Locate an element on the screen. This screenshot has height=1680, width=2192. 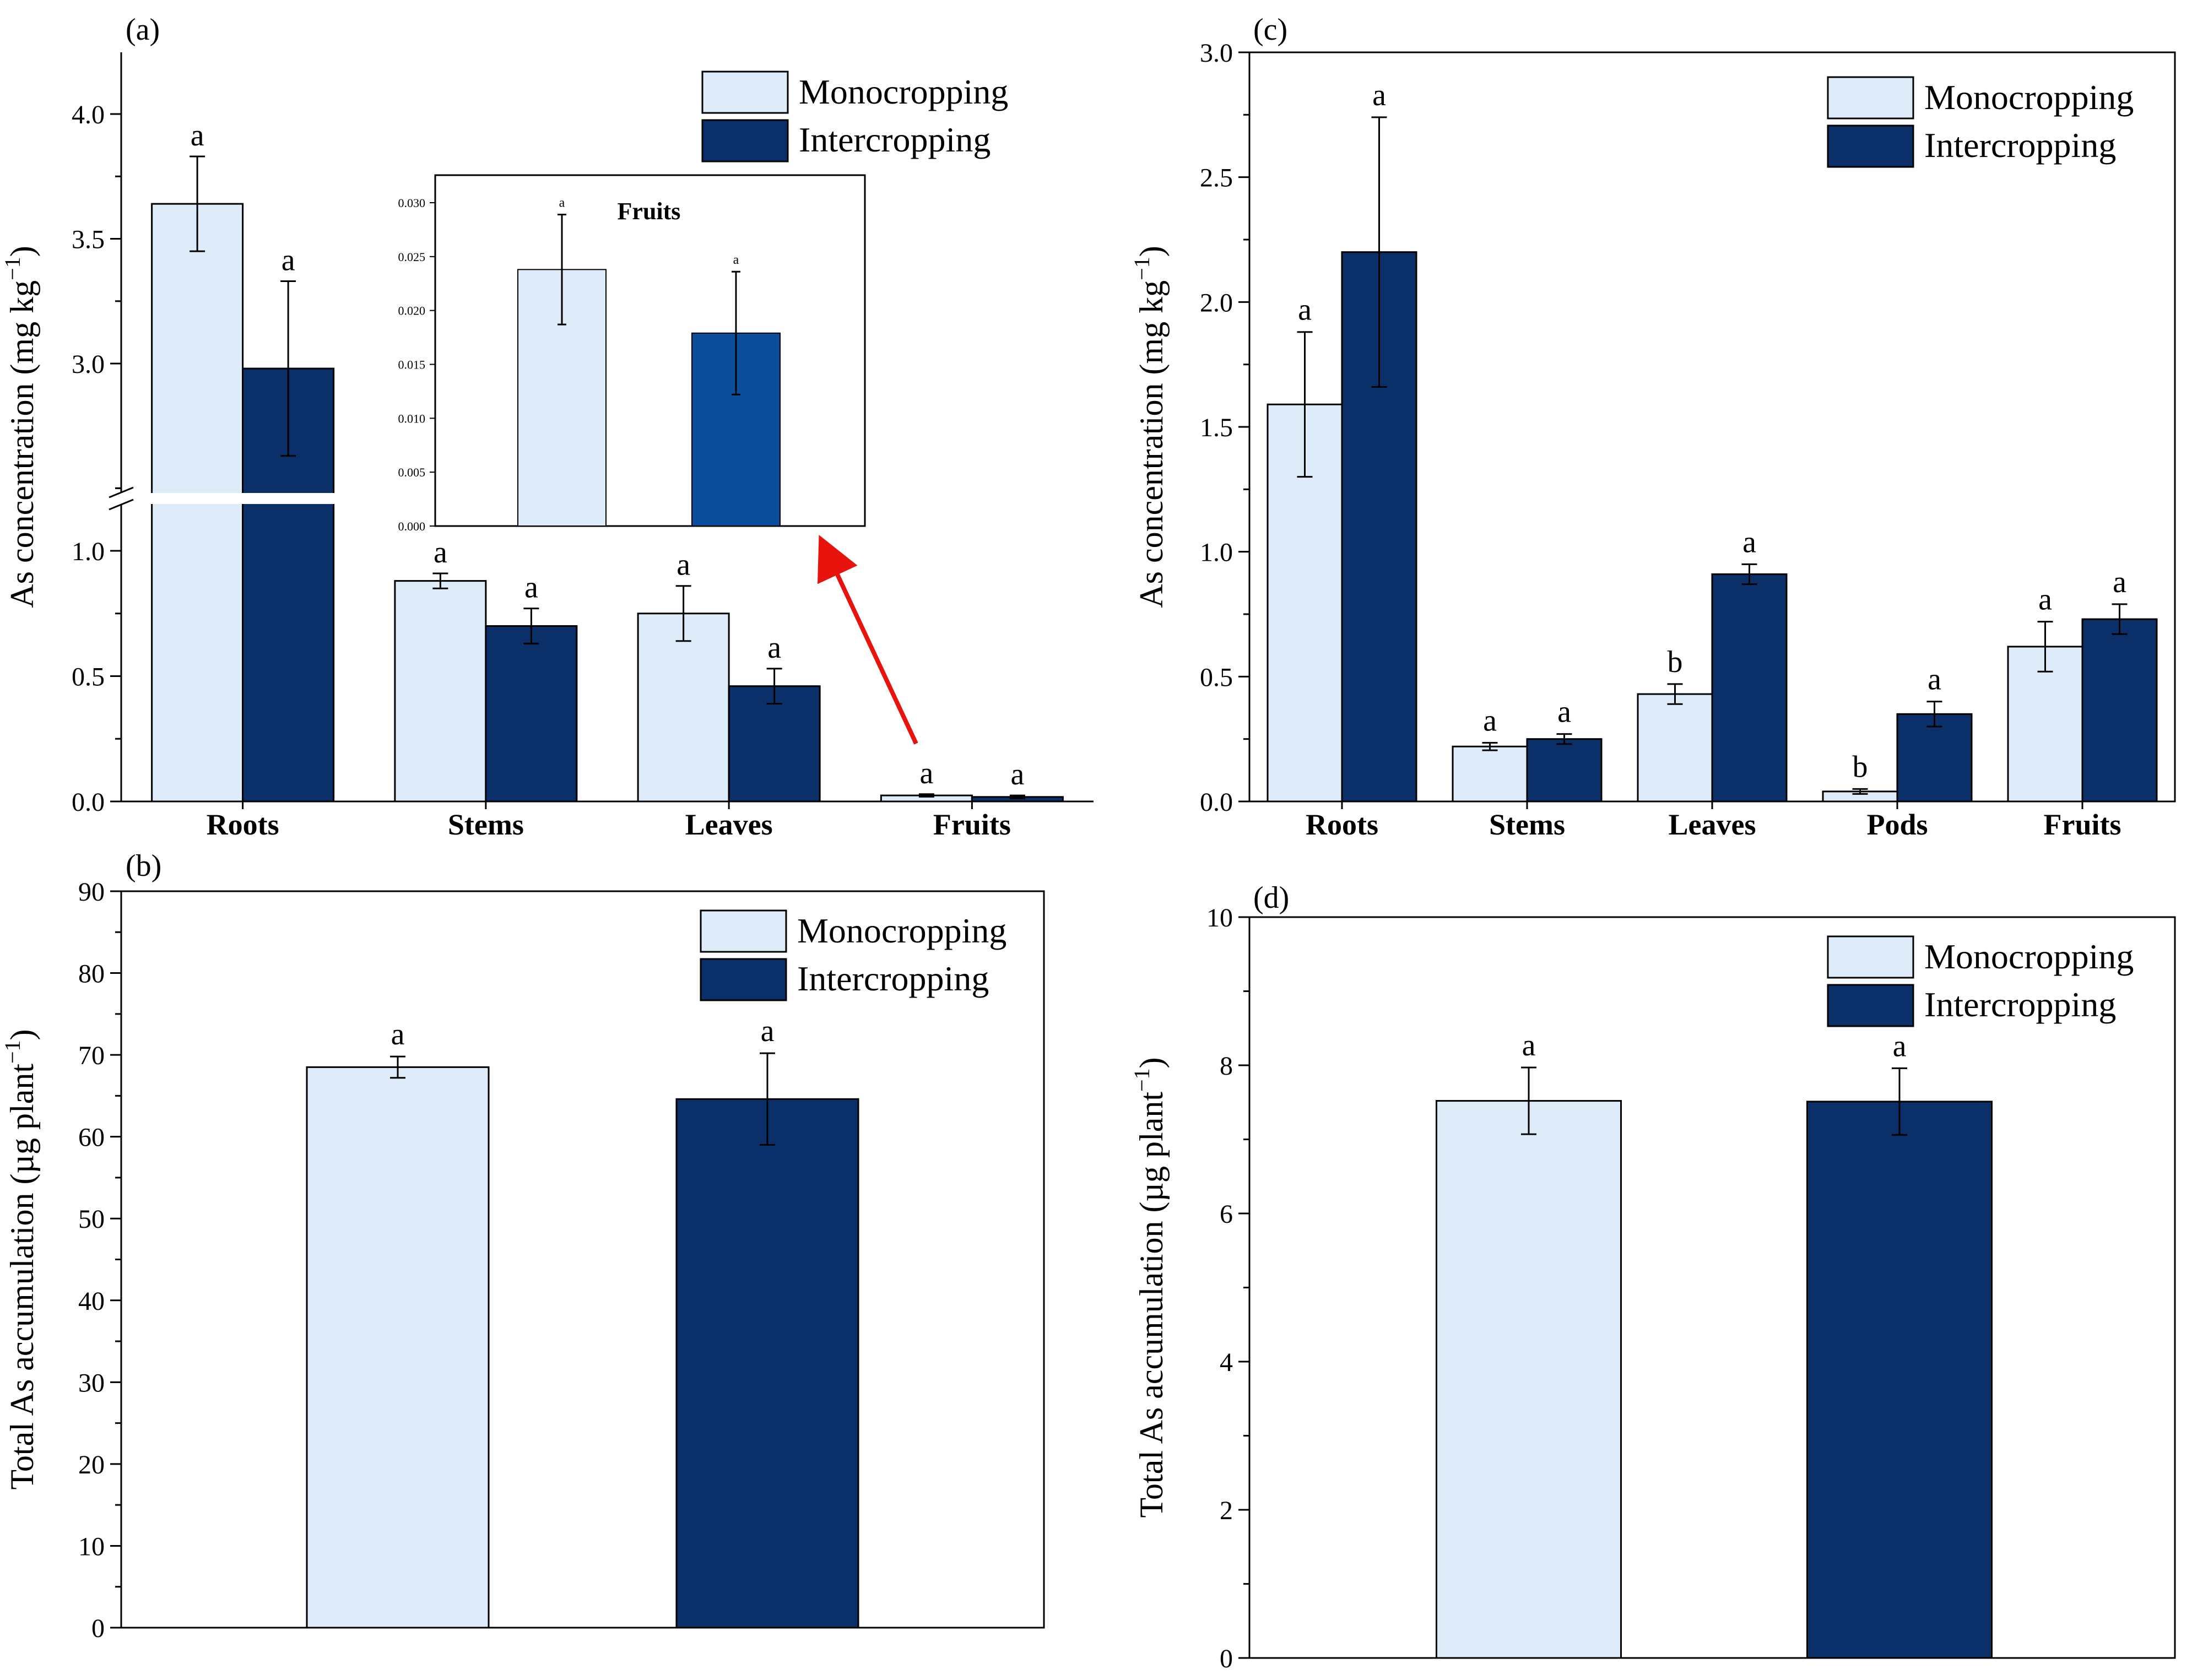
y-tick-label: 6 is located at coordinates (1226, 1215).